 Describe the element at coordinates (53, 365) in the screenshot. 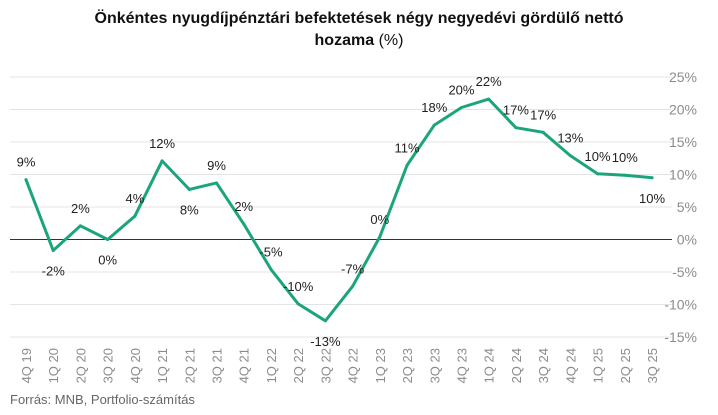

I see `x-tick-label: 1Q 20` at that location.